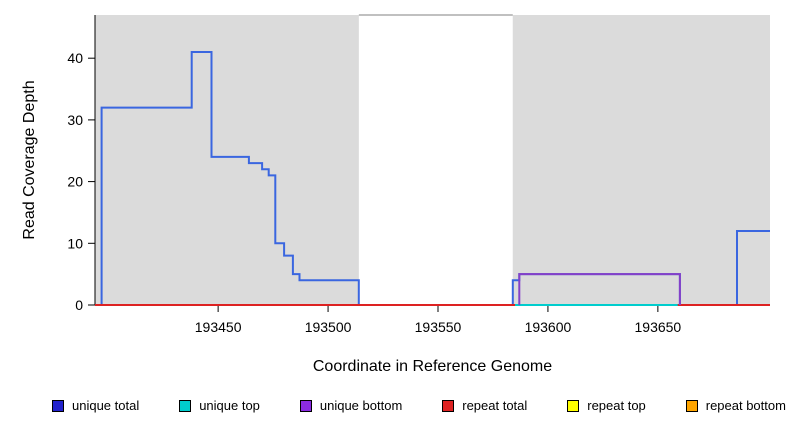 Image resolution: width=792 pixels, height=432 pixels. Describe the element at coordinates (573, 405) in the screenshot. I see `legend-swatch-repeat-top` at that location.